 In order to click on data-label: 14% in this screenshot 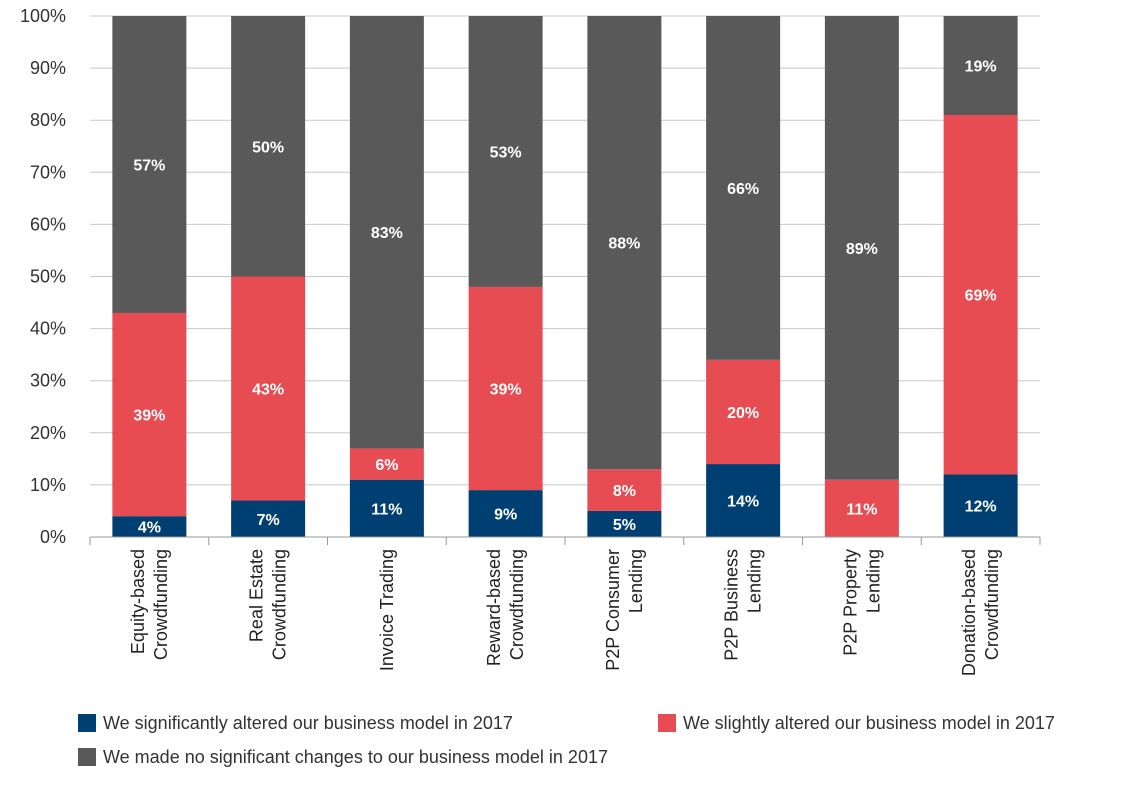, I will do `click(743, 502)`.